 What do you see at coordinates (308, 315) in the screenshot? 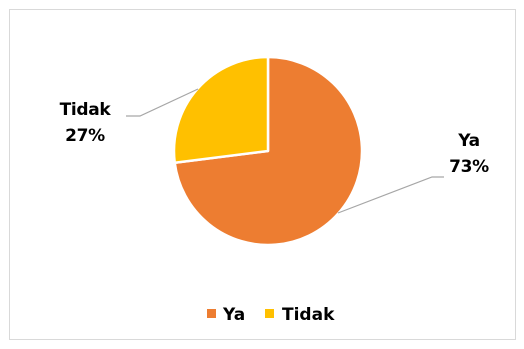
I see `legend-label-tidak: Tidak` at bounding box center [308, 315].